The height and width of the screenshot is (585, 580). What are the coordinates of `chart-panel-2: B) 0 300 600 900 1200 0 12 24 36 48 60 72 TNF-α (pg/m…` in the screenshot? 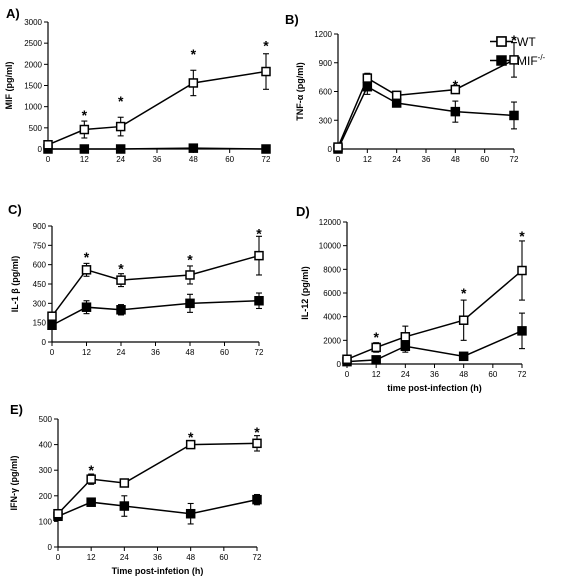 It's located at (402, 88).